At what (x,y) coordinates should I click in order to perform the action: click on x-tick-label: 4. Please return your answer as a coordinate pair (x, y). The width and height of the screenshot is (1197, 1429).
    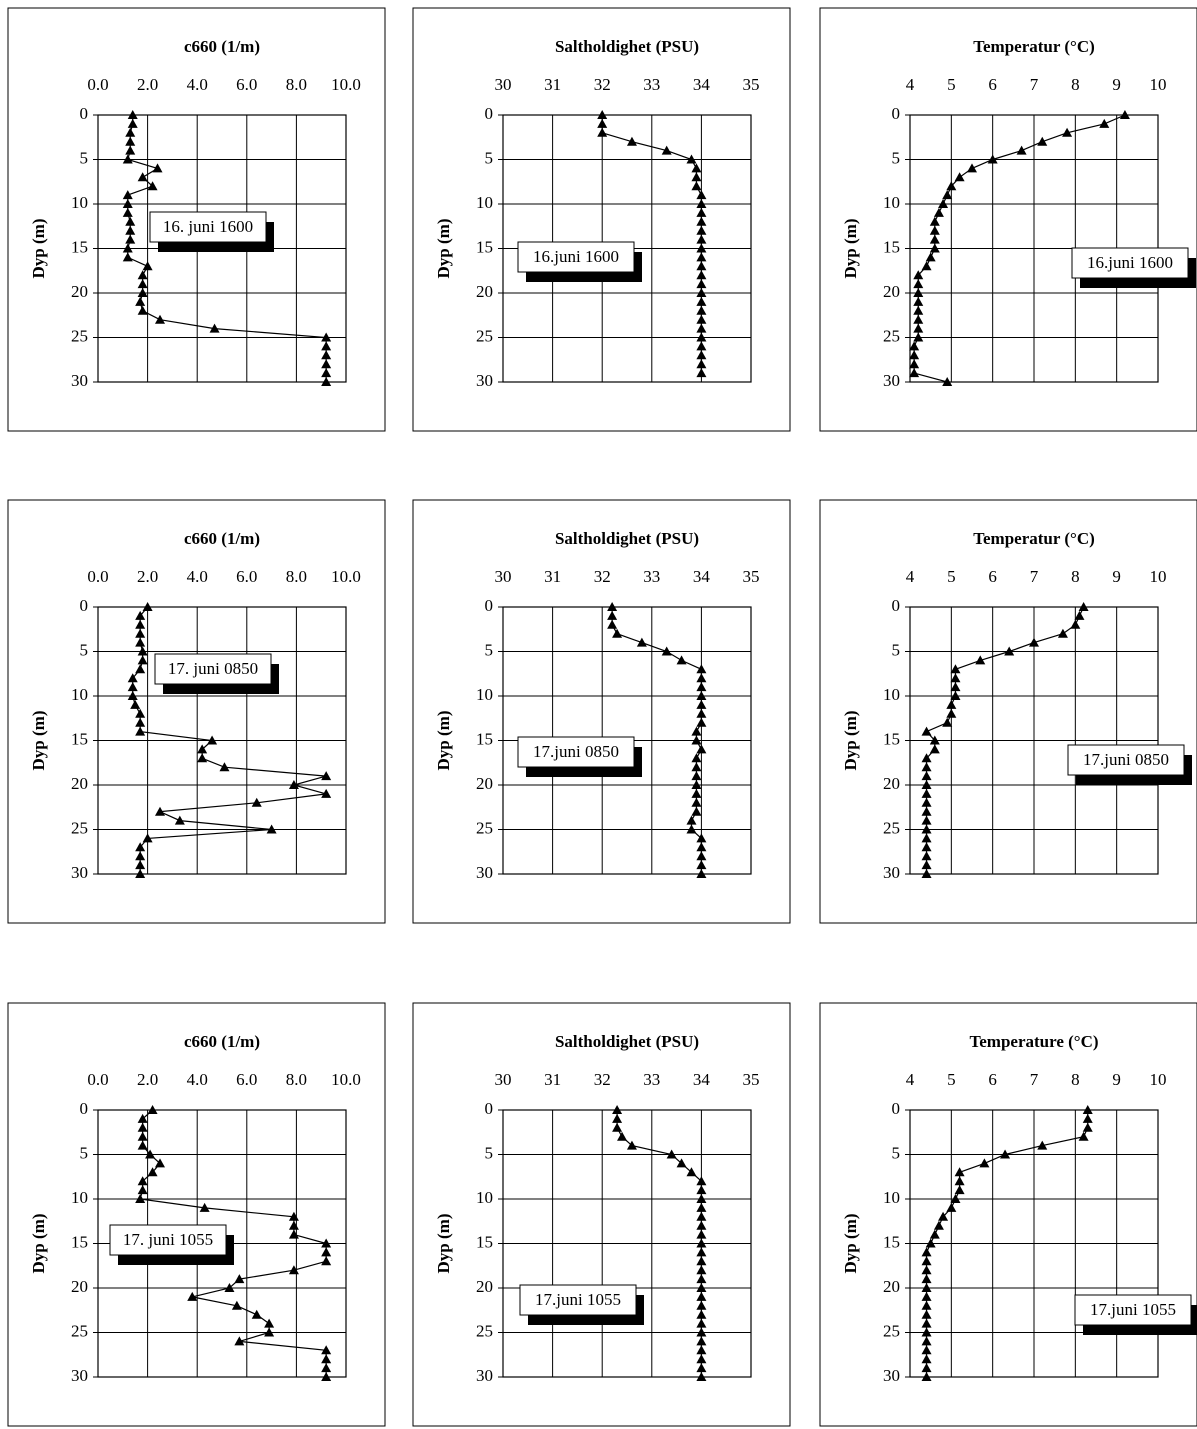
    Looking at the image, I should click on (910, 1079).